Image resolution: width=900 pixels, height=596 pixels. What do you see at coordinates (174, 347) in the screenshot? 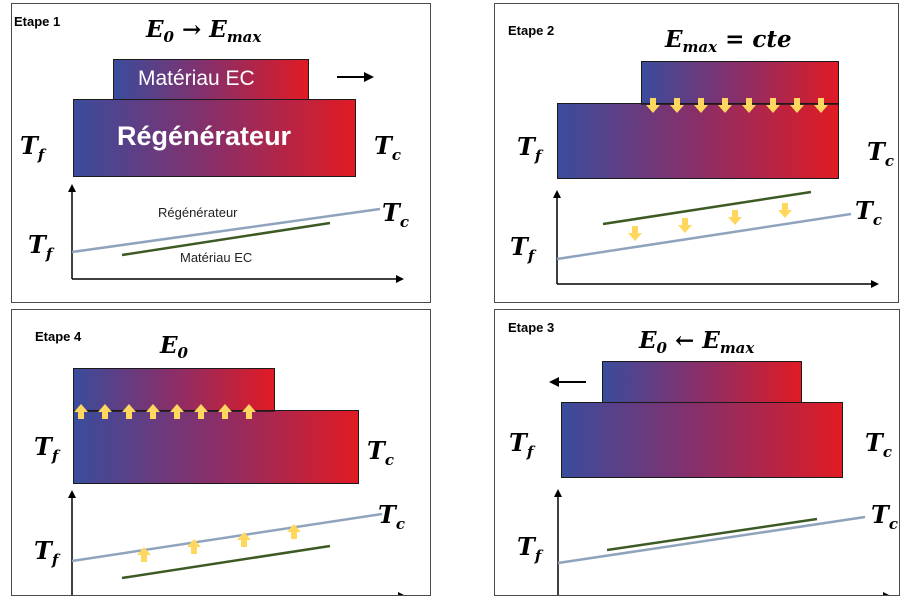
I see `energy-equation: E0` at bounding box center [174, 347].